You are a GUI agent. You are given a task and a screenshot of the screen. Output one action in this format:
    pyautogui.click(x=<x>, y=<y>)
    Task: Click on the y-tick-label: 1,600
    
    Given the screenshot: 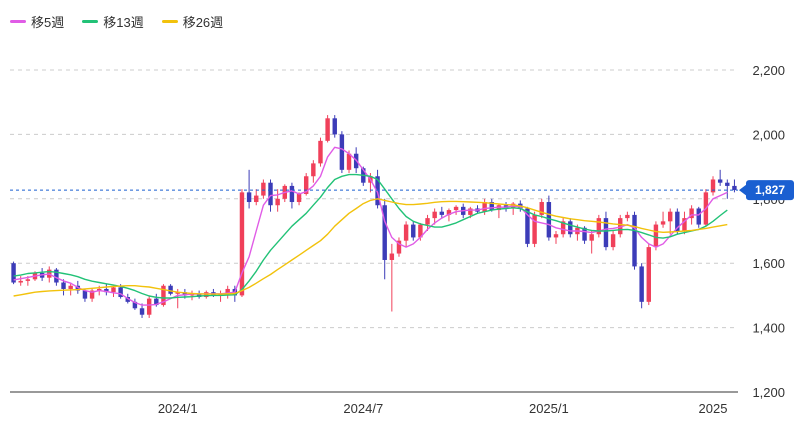 What is the action you would take?
    pyautogui.click(x=768, y=263)
    